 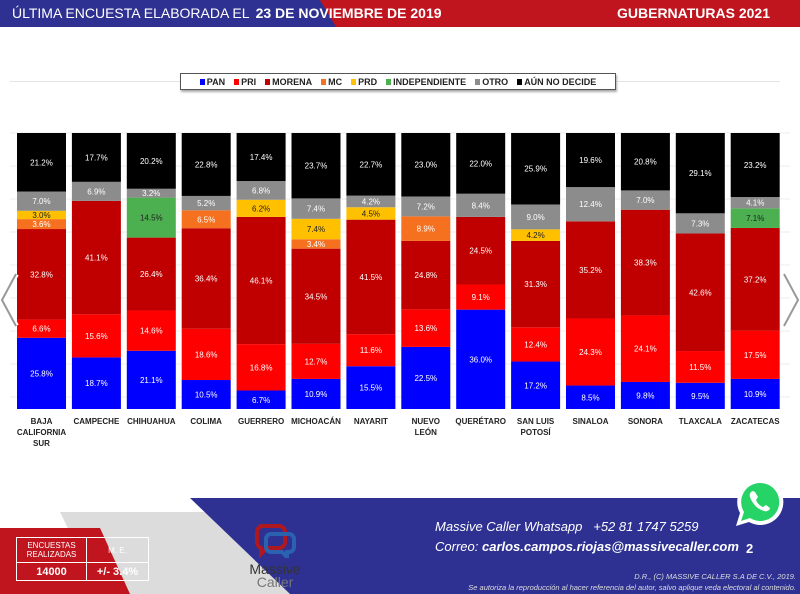 I want to click on legend-item-prd: PRD, so click(x=364, y=82).